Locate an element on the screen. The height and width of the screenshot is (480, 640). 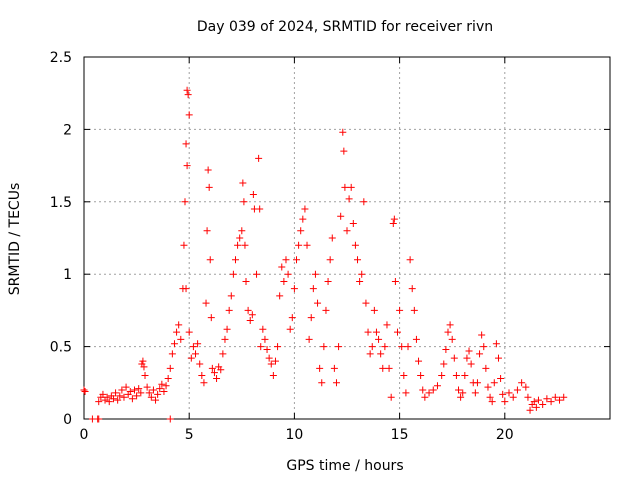
y-tick-label: 0.5 is located at coordinates (61, 348).